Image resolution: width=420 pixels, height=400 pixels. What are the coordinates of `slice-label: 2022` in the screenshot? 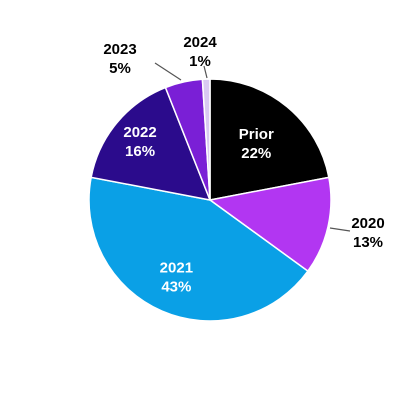 It's located at (139, 132).